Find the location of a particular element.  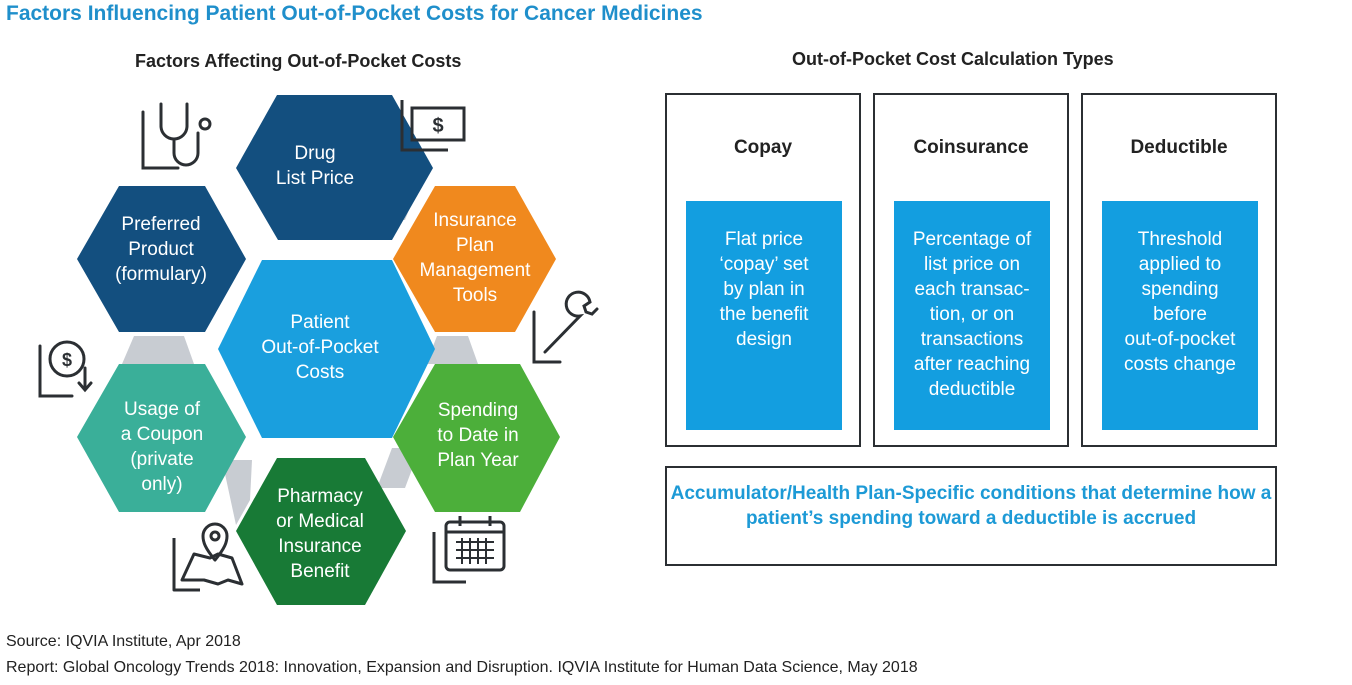

hex-label-line: Preferred is located at coordinates (160, 224).